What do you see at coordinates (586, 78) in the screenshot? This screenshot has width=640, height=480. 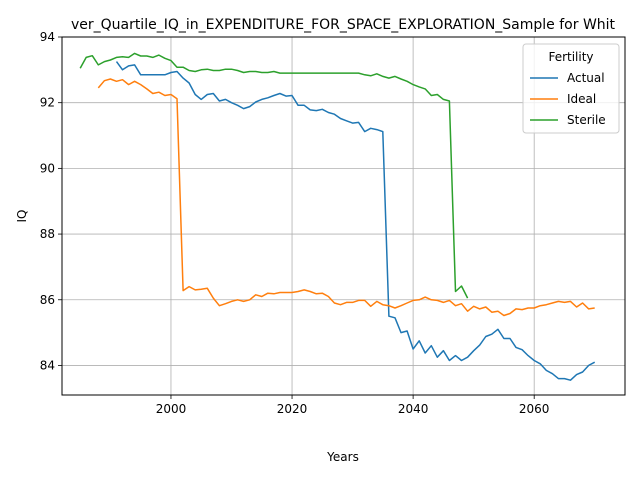 I see `legend-label-actual: Actual` at bounding box center [586, 78].